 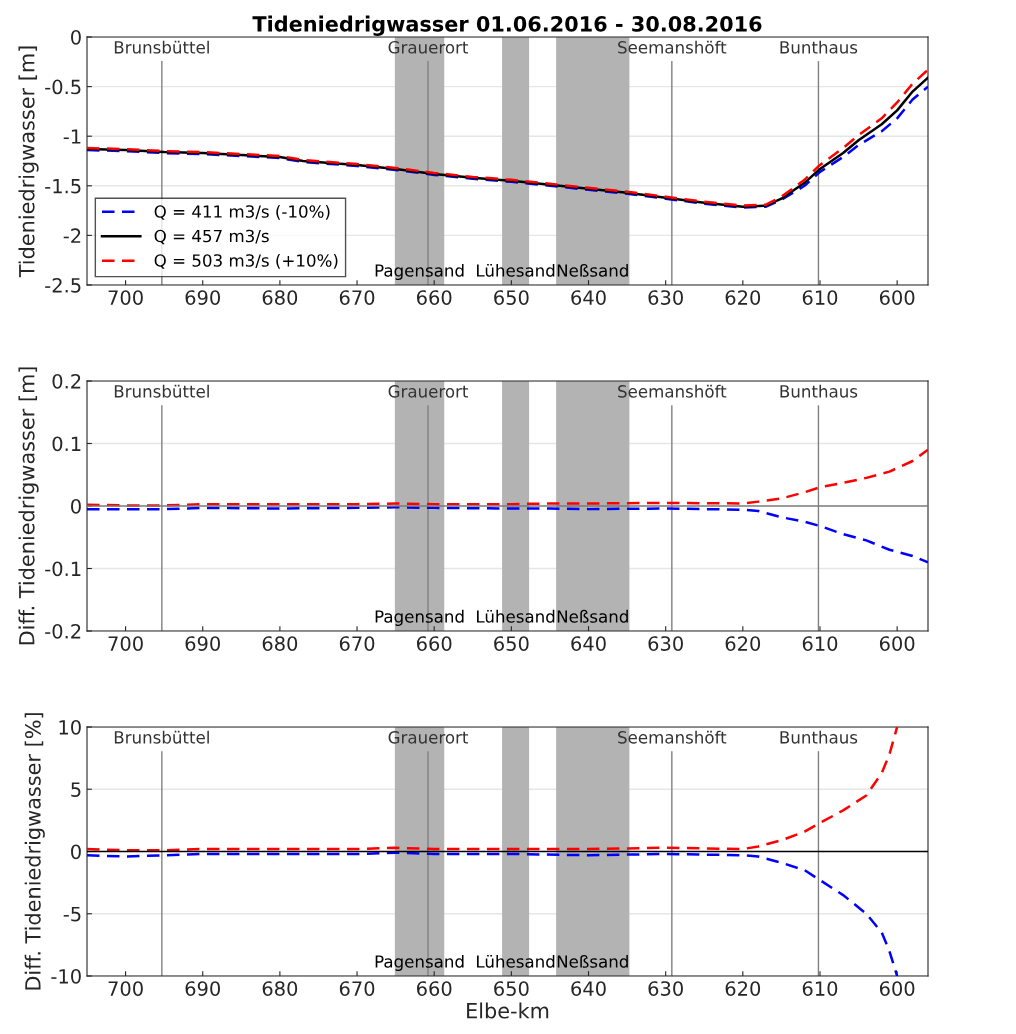 What do you see at coordinates (72, 235) in the screenshot?
I see `y-tick-label: -2` at bounding box center [72, 235].